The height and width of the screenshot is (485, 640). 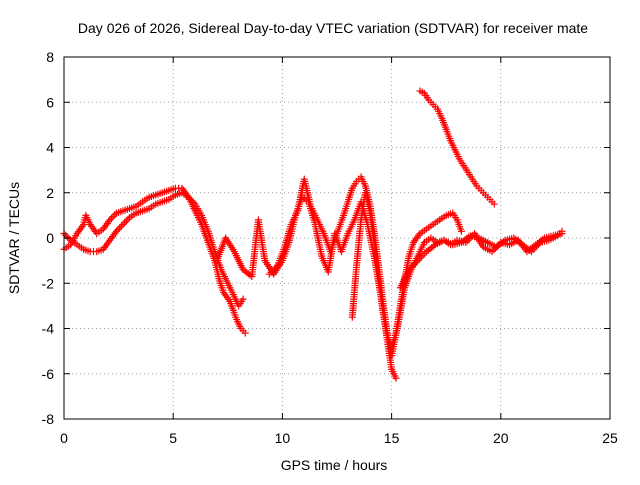 What do you see at coordinates (334, 465) in the screenshot?
I see `x-axis-title: GPS time / hours` at bounding box center [334, 465].